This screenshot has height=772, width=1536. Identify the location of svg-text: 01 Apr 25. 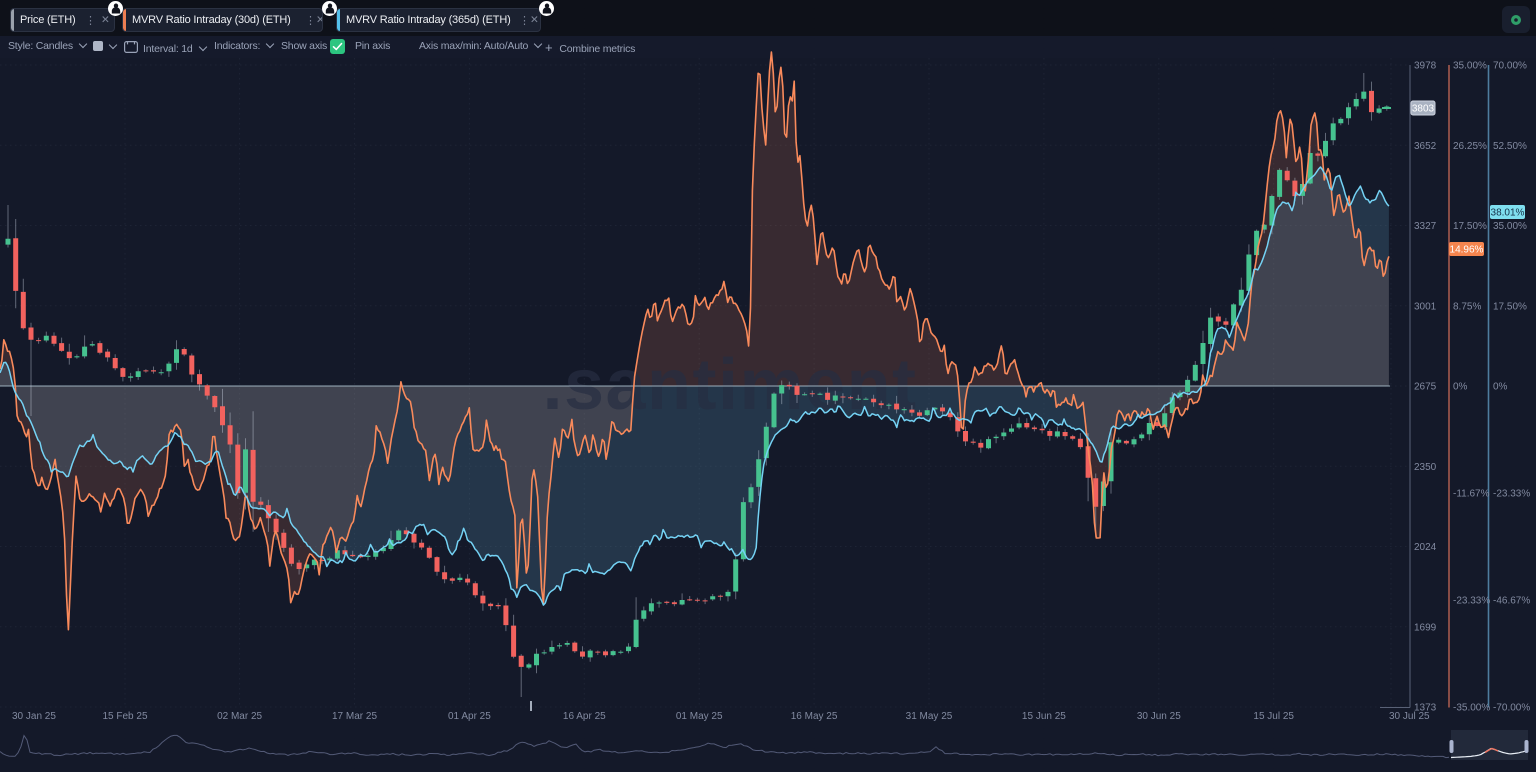
(469, 716).